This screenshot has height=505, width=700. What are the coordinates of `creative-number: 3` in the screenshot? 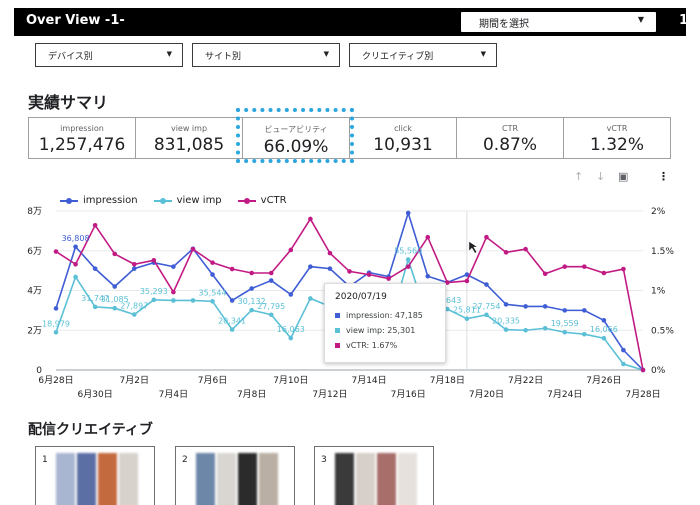 It's located at (324, 460).